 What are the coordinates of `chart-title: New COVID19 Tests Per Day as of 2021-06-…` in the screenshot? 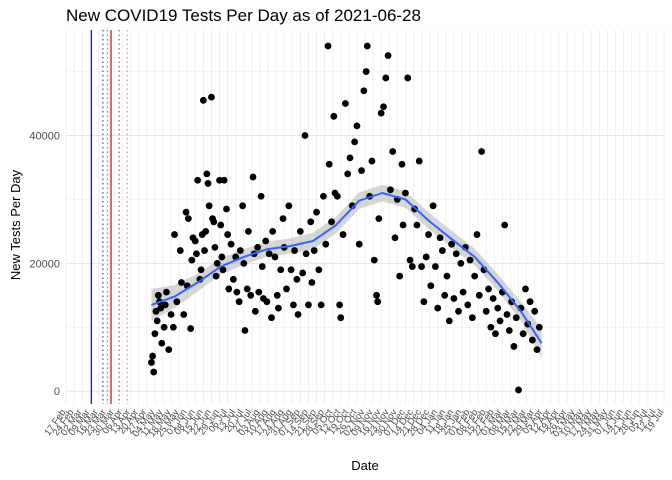 It's located at (243, 15).